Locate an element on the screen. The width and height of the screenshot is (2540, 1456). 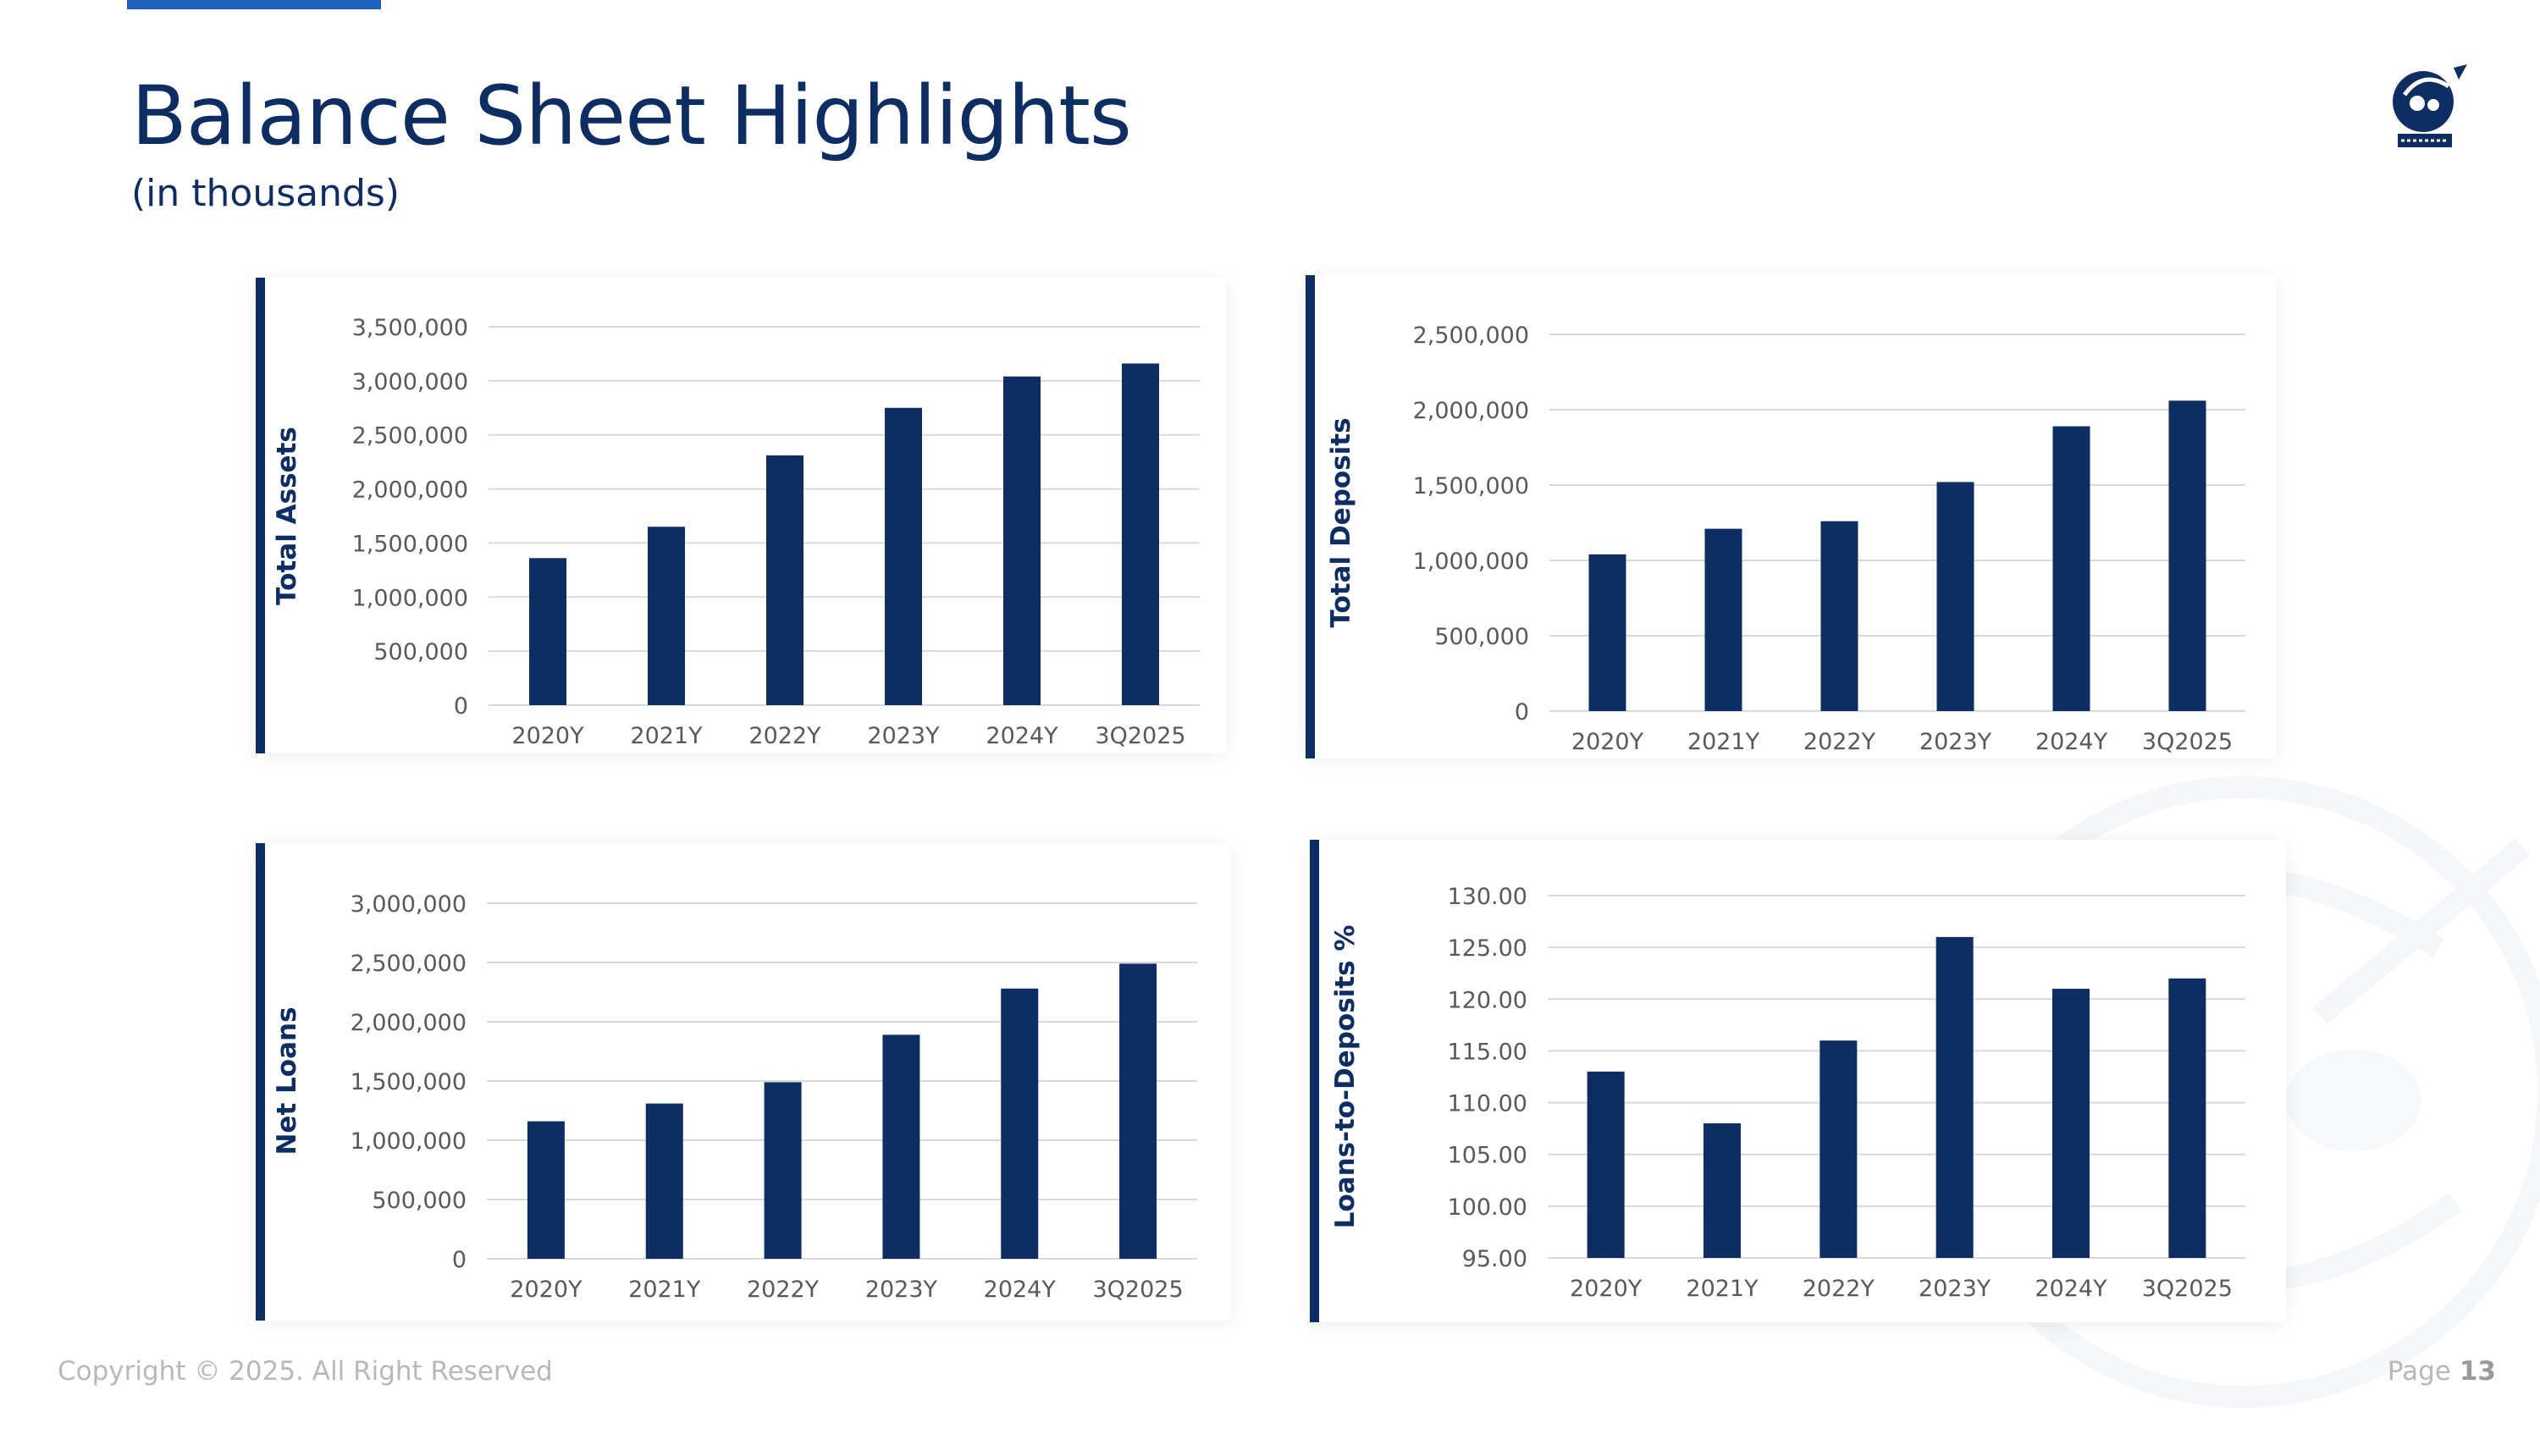
pirate-logo-icon is located at coordinates (2430, 105).